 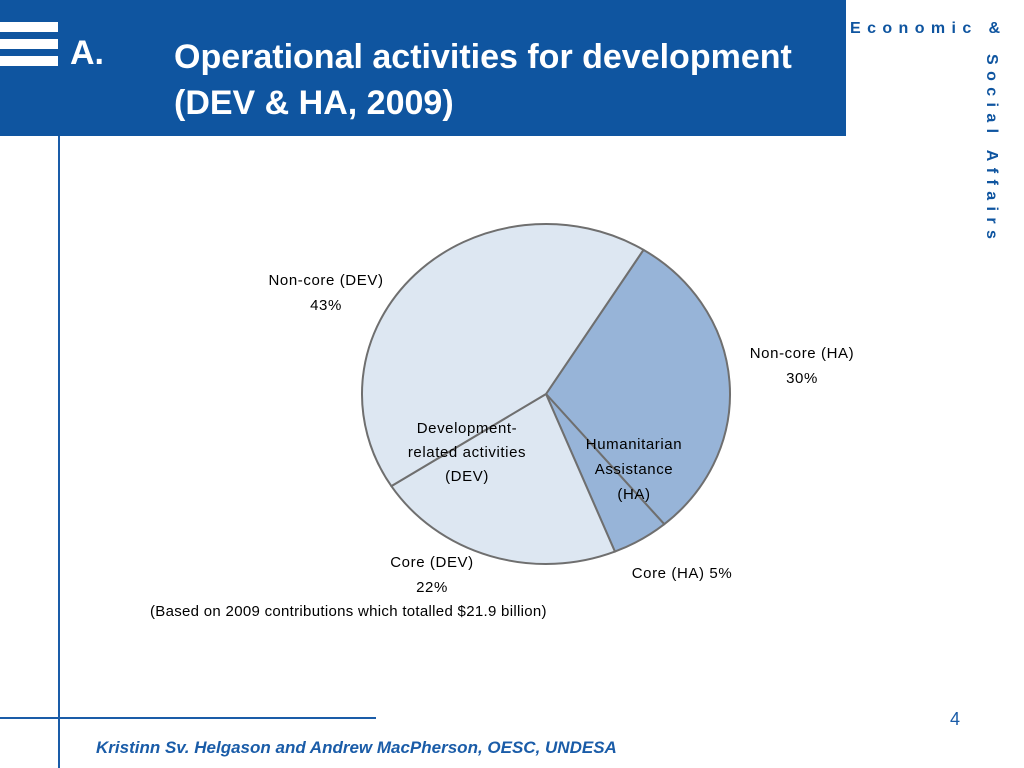 I want to click on brand-text-side: Social Affairs, so click(x=991, y=150).